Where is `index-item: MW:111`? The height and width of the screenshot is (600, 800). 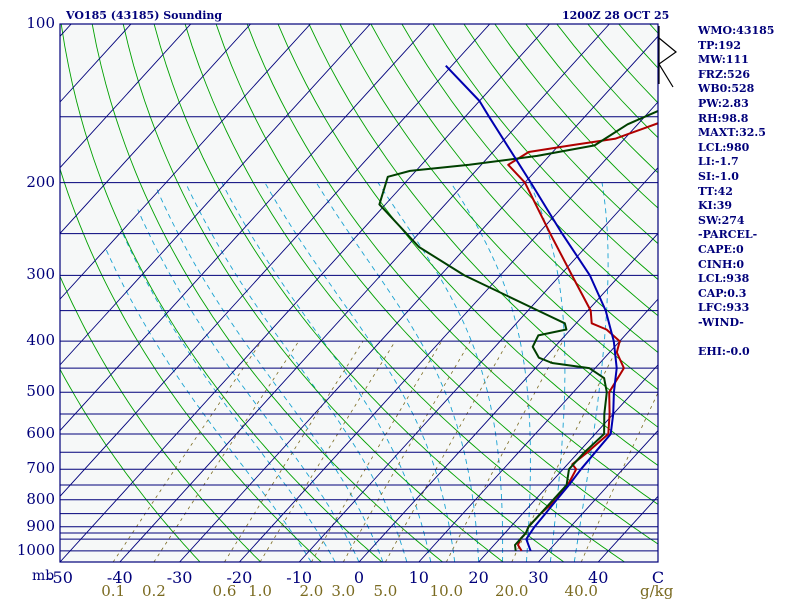
index-item: MW:111 is located at coordinates (723, 60).